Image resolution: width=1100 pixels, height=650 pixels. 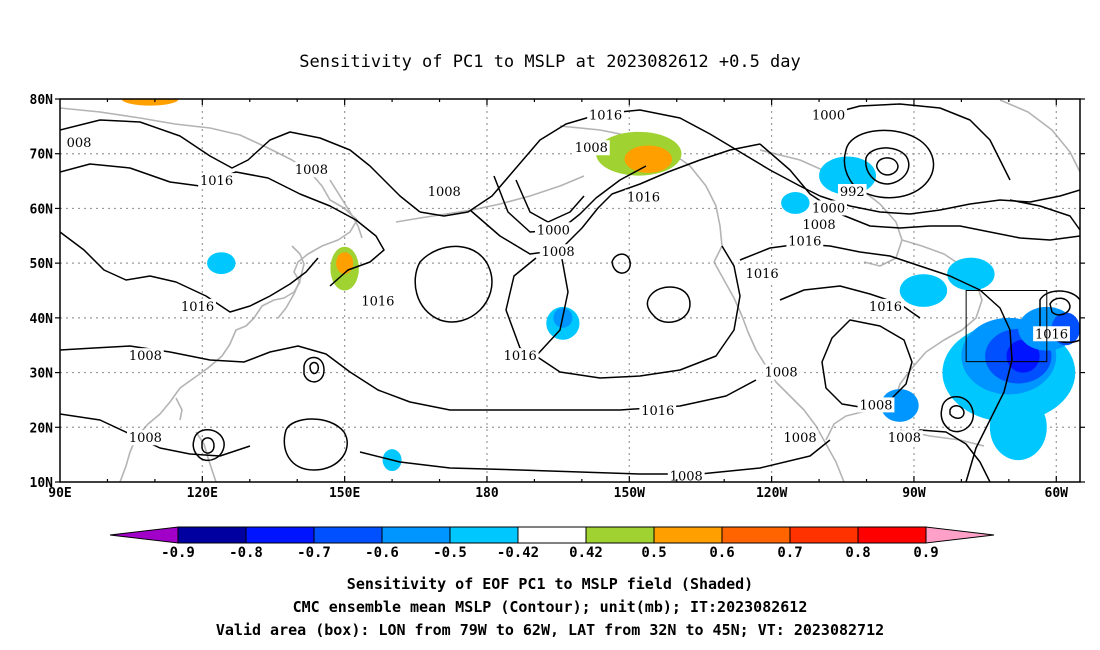 What do you see at coordinates (789, 553) in the screenshot?
I see `colorbar-tick-label: 0.7` at bounding box center [789, 553].